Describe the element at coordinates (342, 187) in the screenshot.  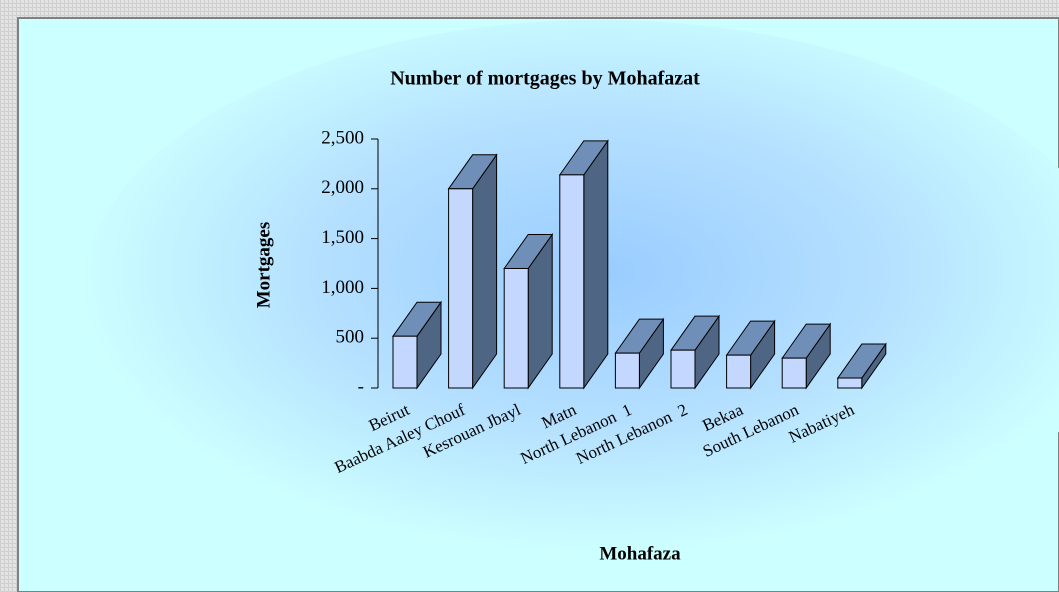
I see `y-tick-label: 2,000` at that location.